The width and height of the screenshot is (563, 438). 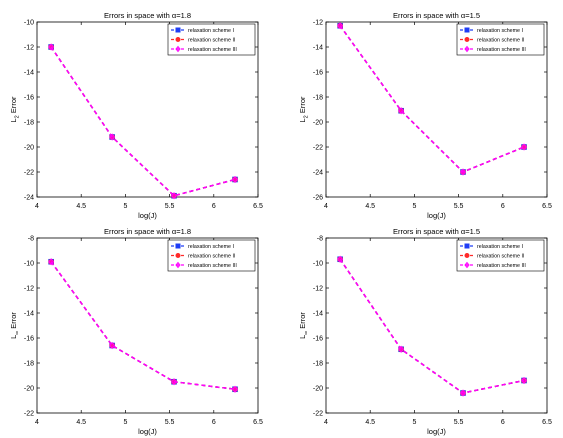 What do you see at coordinates (459, 422) in the screenshot?
I see `x-tick-label: 5.5` at bounding box center [459, 422].